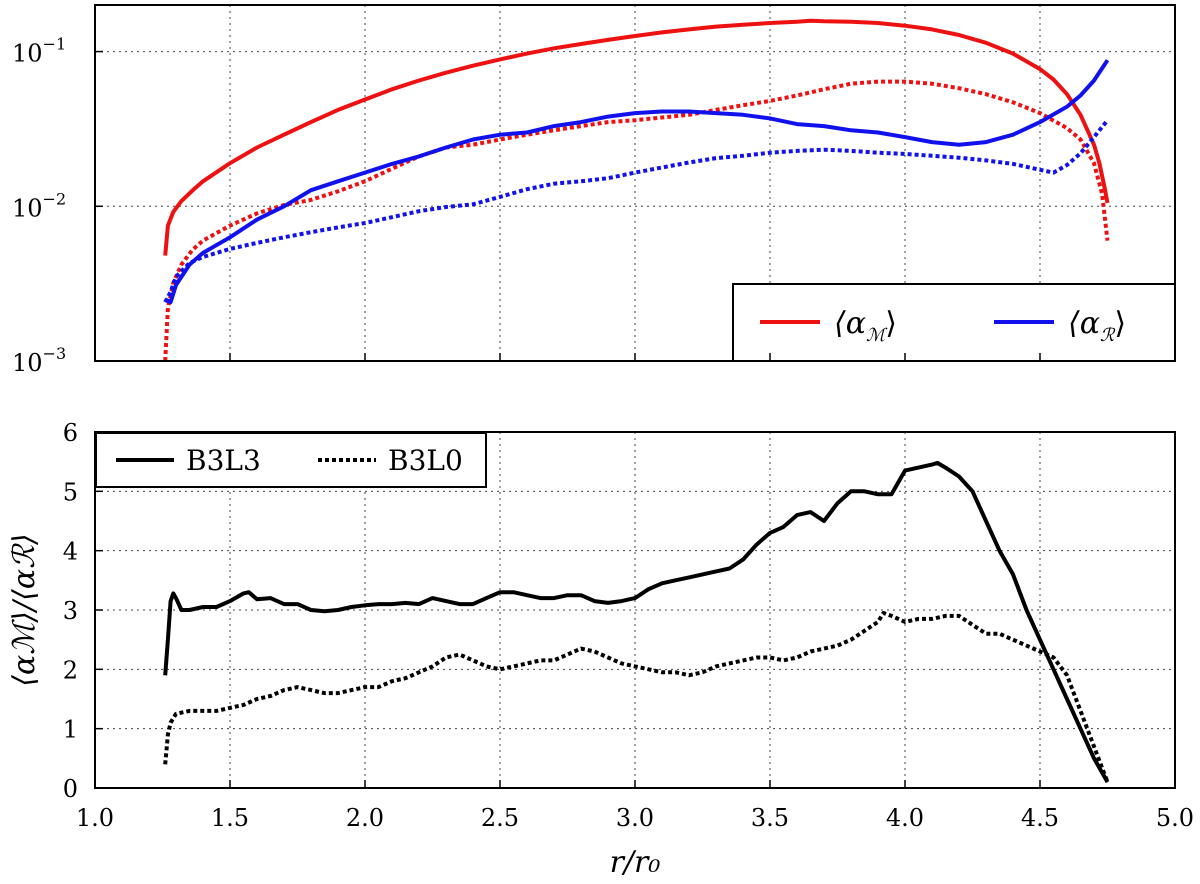  I want to click on bottom-x-tick-label: 4.5, so click(1040, 818).